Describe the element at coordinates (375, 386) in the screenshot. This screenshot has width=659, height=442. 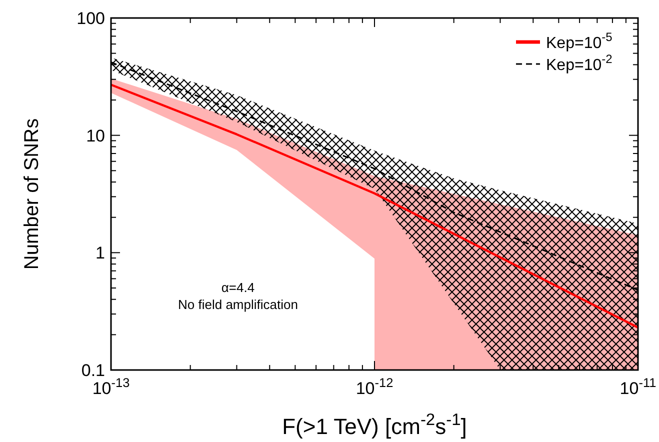
I see `x-tick-label: 10$^{-12}$` at that location.